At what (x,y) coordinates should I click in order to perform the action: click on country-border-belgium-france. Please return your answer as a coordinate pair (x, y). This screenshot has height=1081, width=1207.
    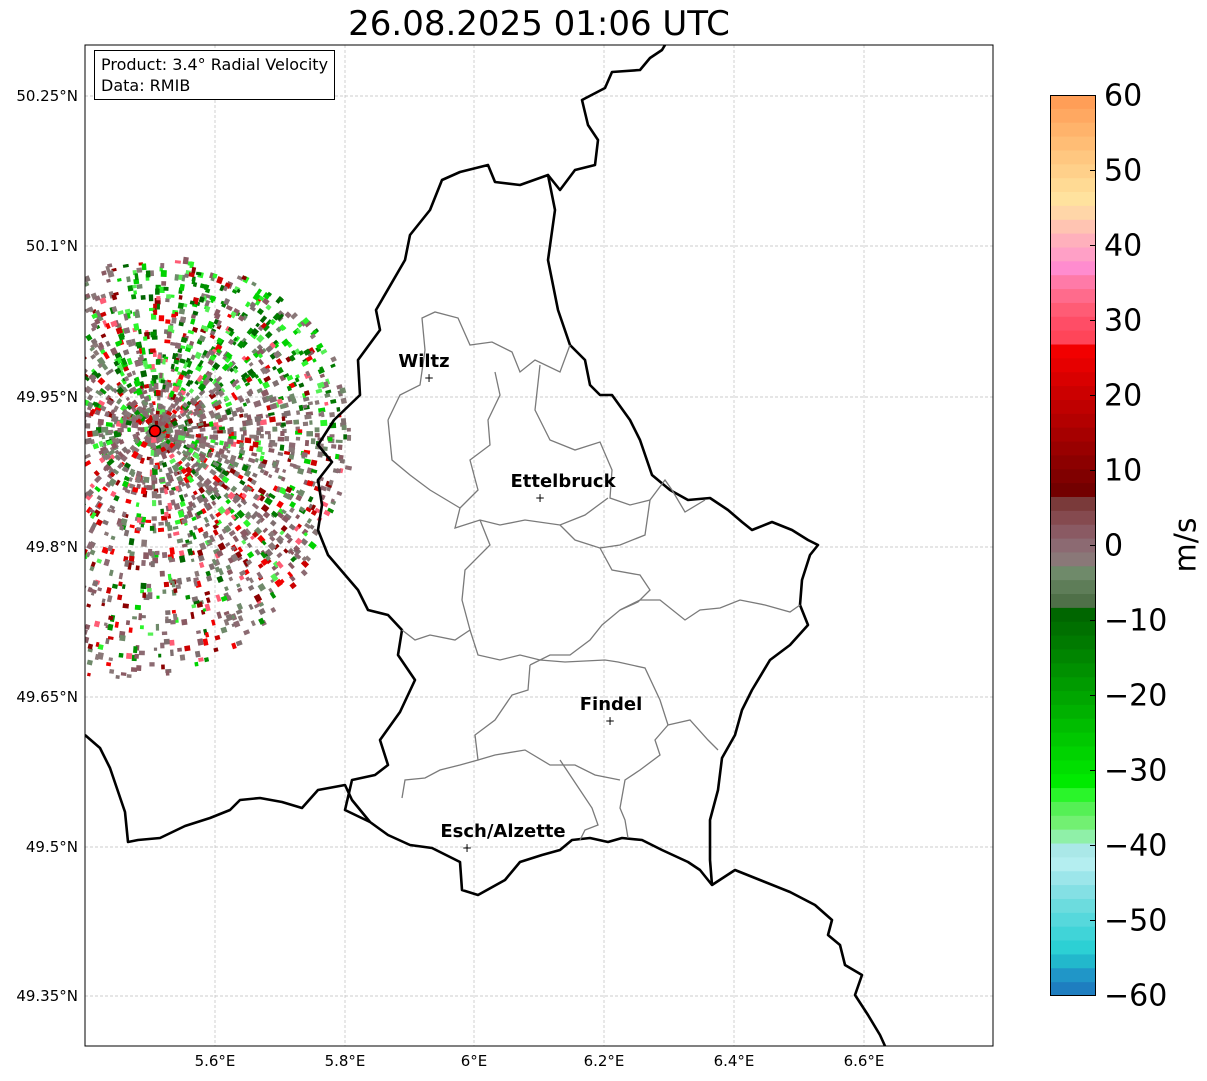
    Looking at the image, I should click on (228, 789).